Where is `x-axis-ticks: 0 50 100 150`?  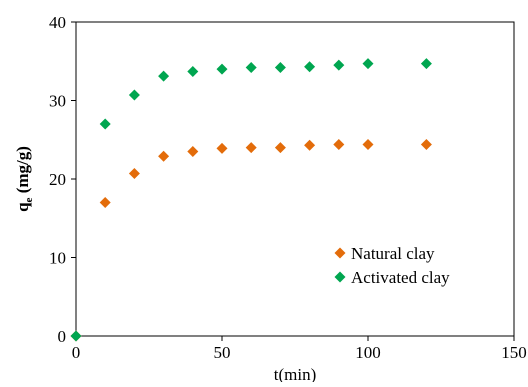
x-axis-ticks: 0 50 100 150 is located at coordinates (299, 349).